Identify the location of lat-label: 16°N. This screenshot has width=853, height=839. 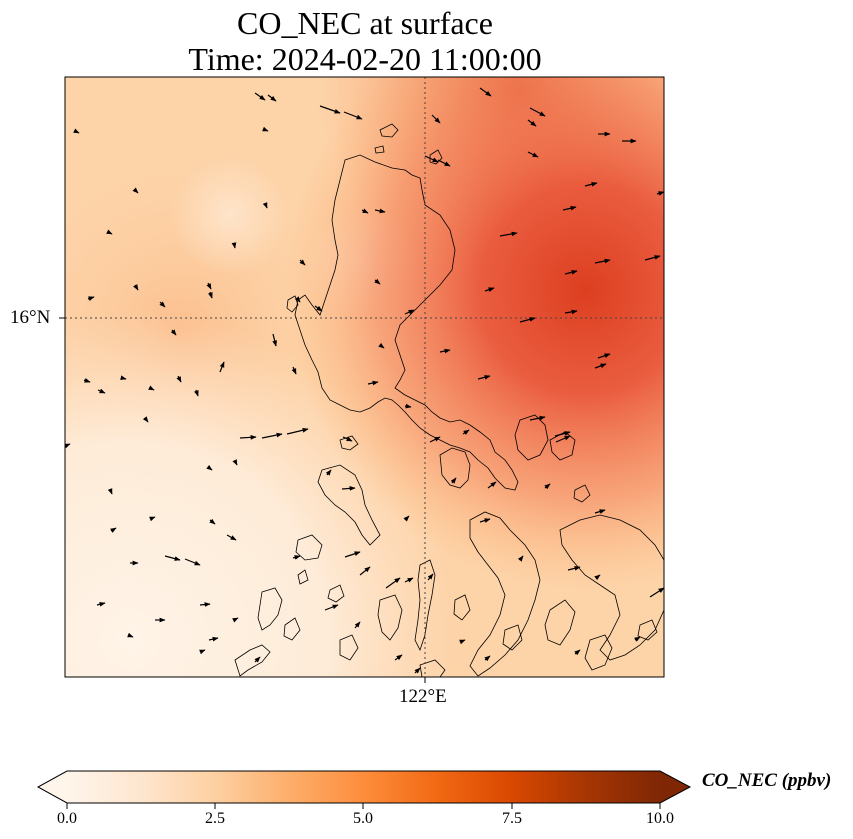
(30, 317).